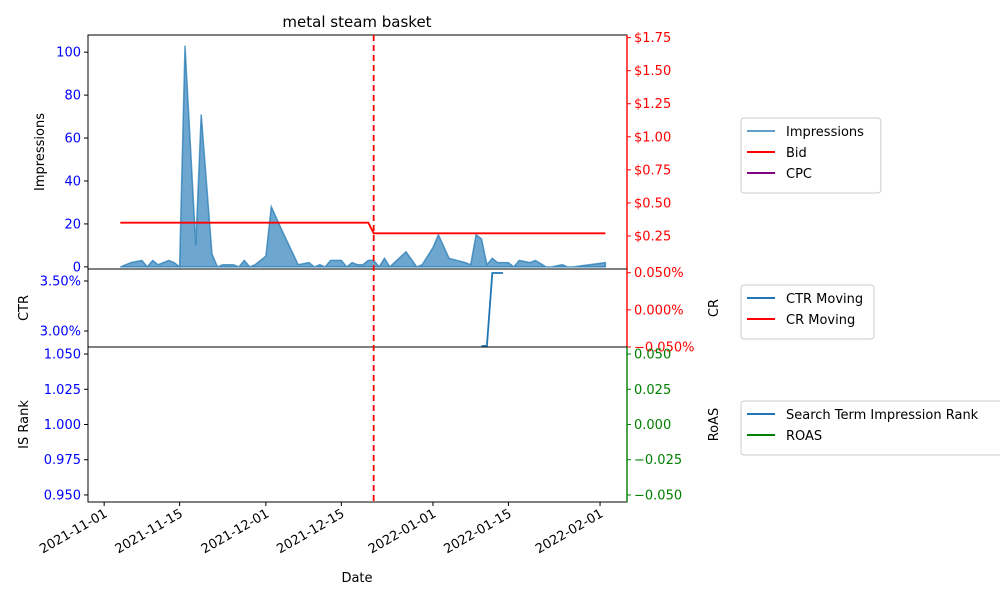 Image resolution: width=1000 pixels, height=600 pixels. What do you see at coordinates (658, 495) in the screenshot?
I see `right-tick-label: −0.050` at bounding box center [658, 495].